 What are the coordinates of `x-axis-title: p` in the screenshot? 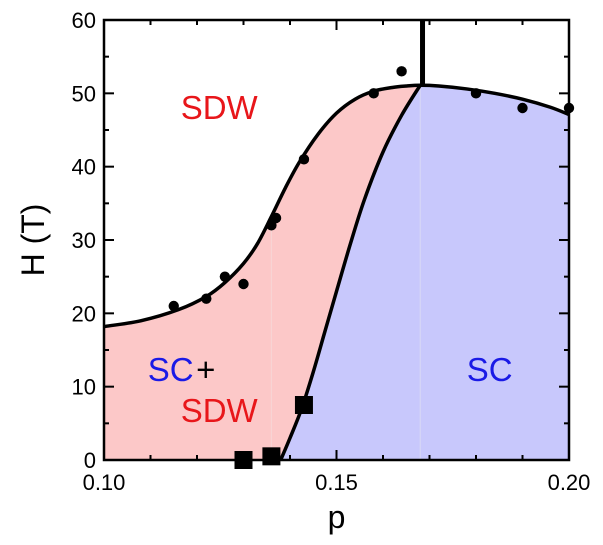 It's located at (337, 517).